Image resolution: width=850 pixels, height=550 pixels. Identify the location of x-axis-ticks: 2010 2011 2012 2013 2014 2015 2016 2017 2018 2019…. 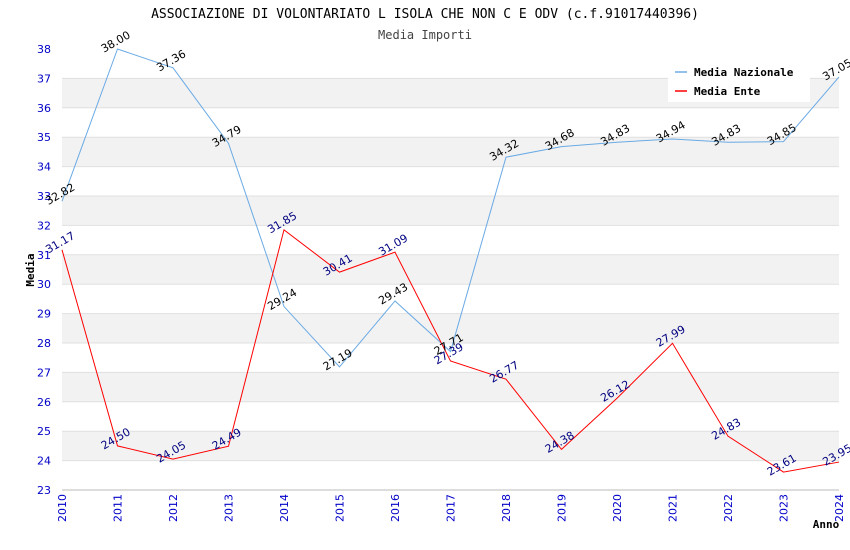
(451, 508).